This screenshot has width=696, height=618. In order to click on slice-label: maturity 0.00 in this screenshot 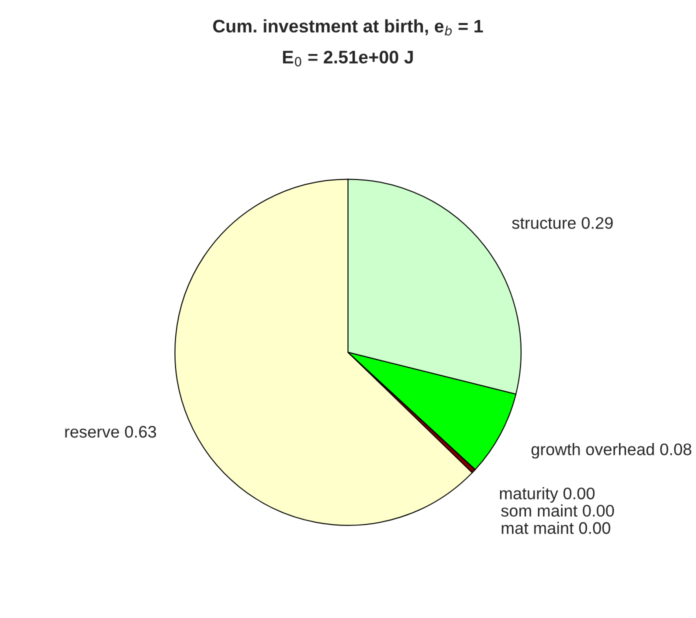, I will do `click(547, 495)`.